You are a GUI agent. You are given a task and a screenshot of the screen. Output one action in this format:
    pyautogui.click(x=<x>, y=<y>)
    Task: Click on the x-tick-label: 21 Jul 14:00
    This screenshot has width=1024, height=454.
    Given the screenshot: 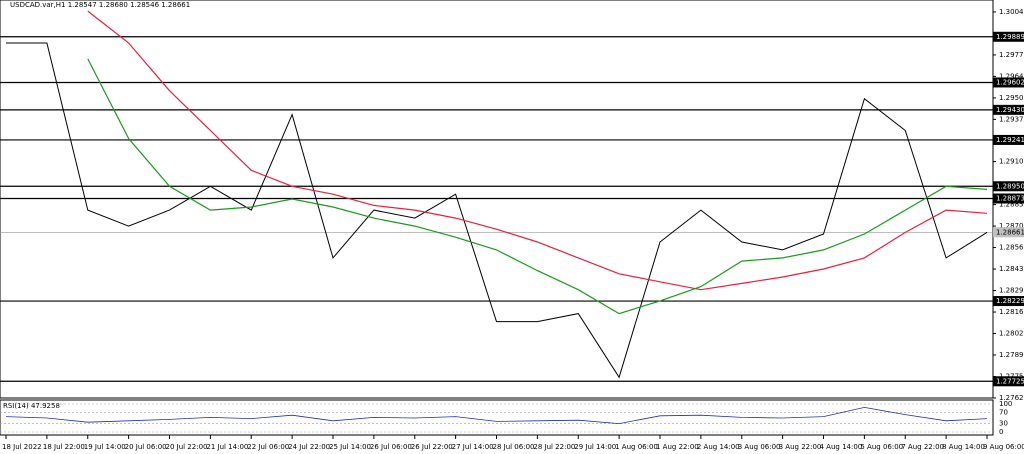 What is the action you would take?
    pyautogui.click(x=227, y=447)
    